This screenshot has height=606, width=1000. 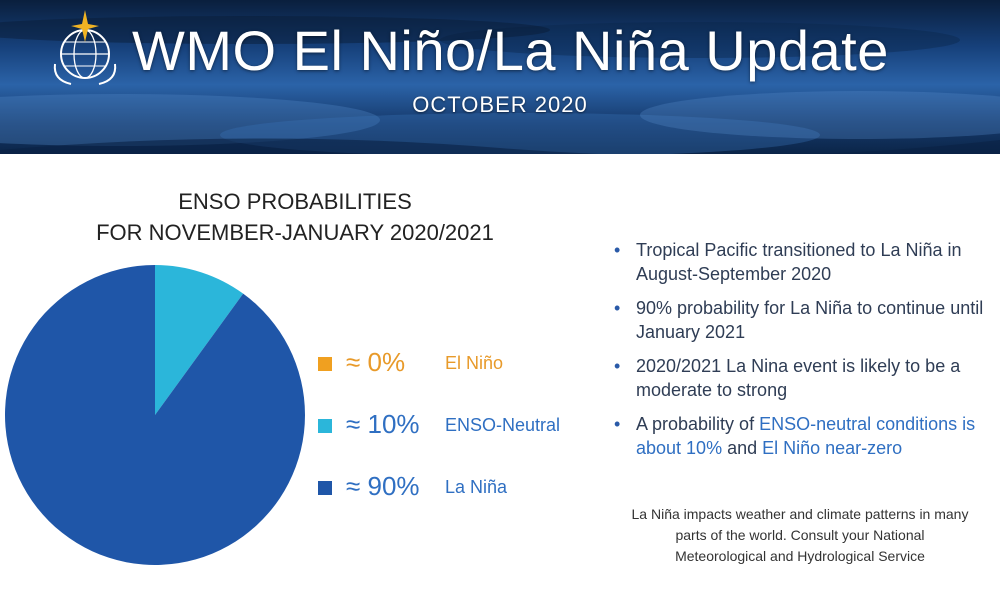 I want to click on legend-value-label: ≈ 0%, so click(x=376, y=362).